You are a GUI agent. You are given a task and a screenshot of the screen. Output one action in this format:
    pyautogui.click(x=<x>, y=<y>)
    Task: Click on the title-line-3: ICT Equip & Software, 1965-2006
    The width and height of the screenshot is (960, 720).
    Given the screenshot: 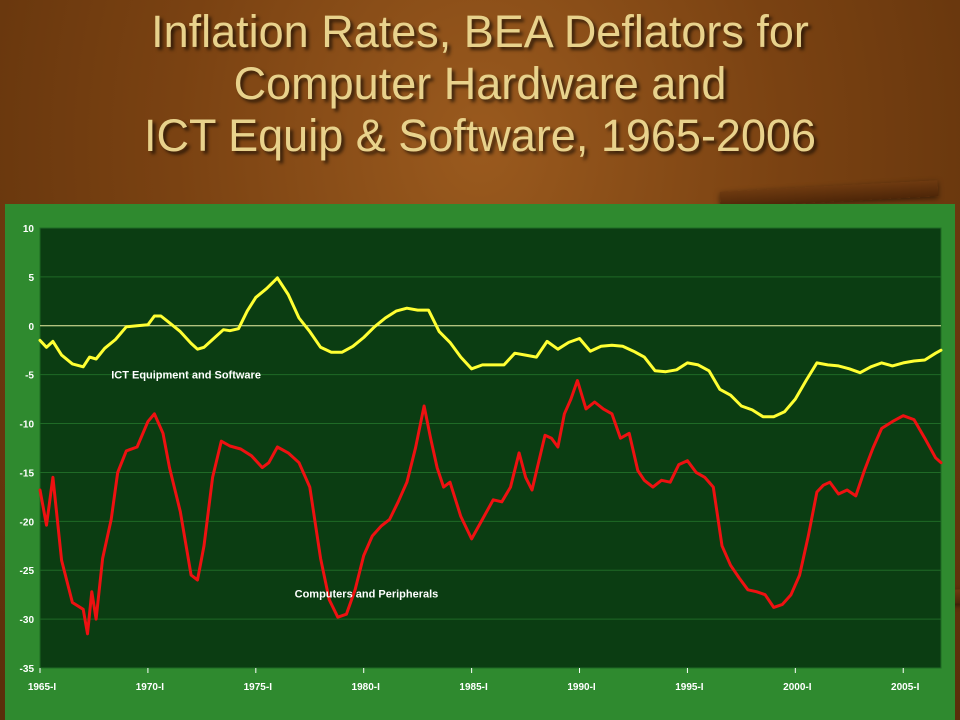 What is the action you would take?
    pyautogui.click(x=480, y=135)
    